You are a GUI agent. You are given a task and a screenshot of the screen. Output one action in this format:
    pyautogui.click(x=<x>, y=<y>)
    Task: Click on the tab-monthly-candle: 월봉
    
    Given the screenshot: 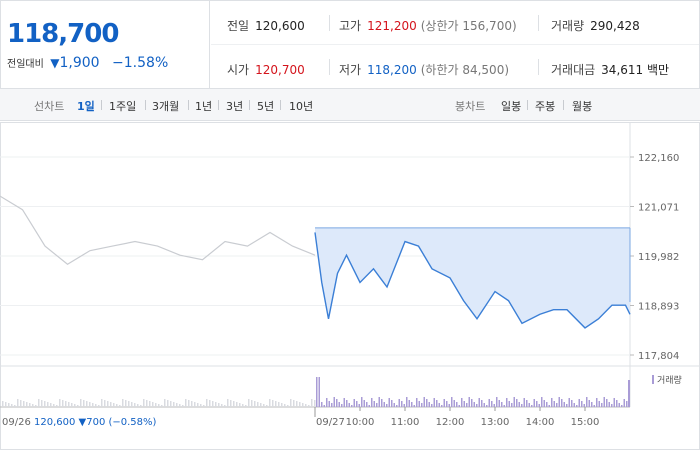 What is the action you would take?
    pyautogui.click(x=582, y=106)
    